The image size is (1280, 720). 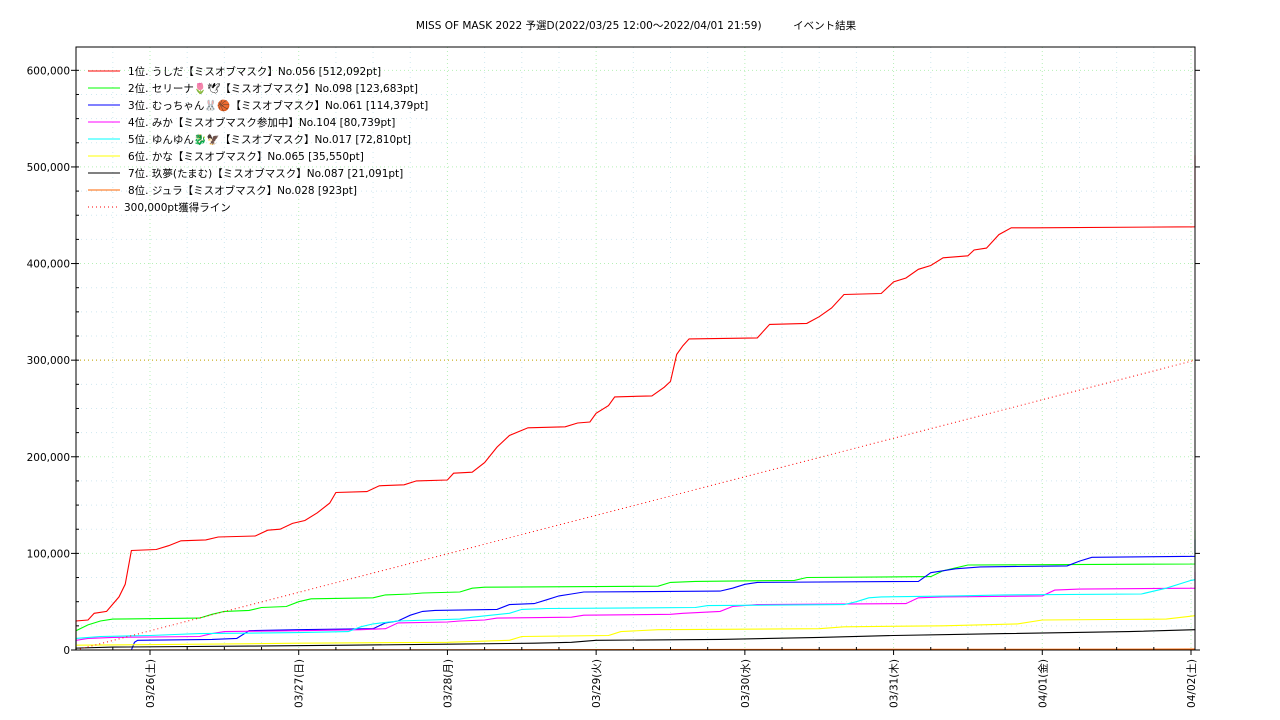 What do you see at coordinates (1042, 683) in the screenshot?
I see `x-tick-label: 04/01(金)` at bounding box center [1042, 683].